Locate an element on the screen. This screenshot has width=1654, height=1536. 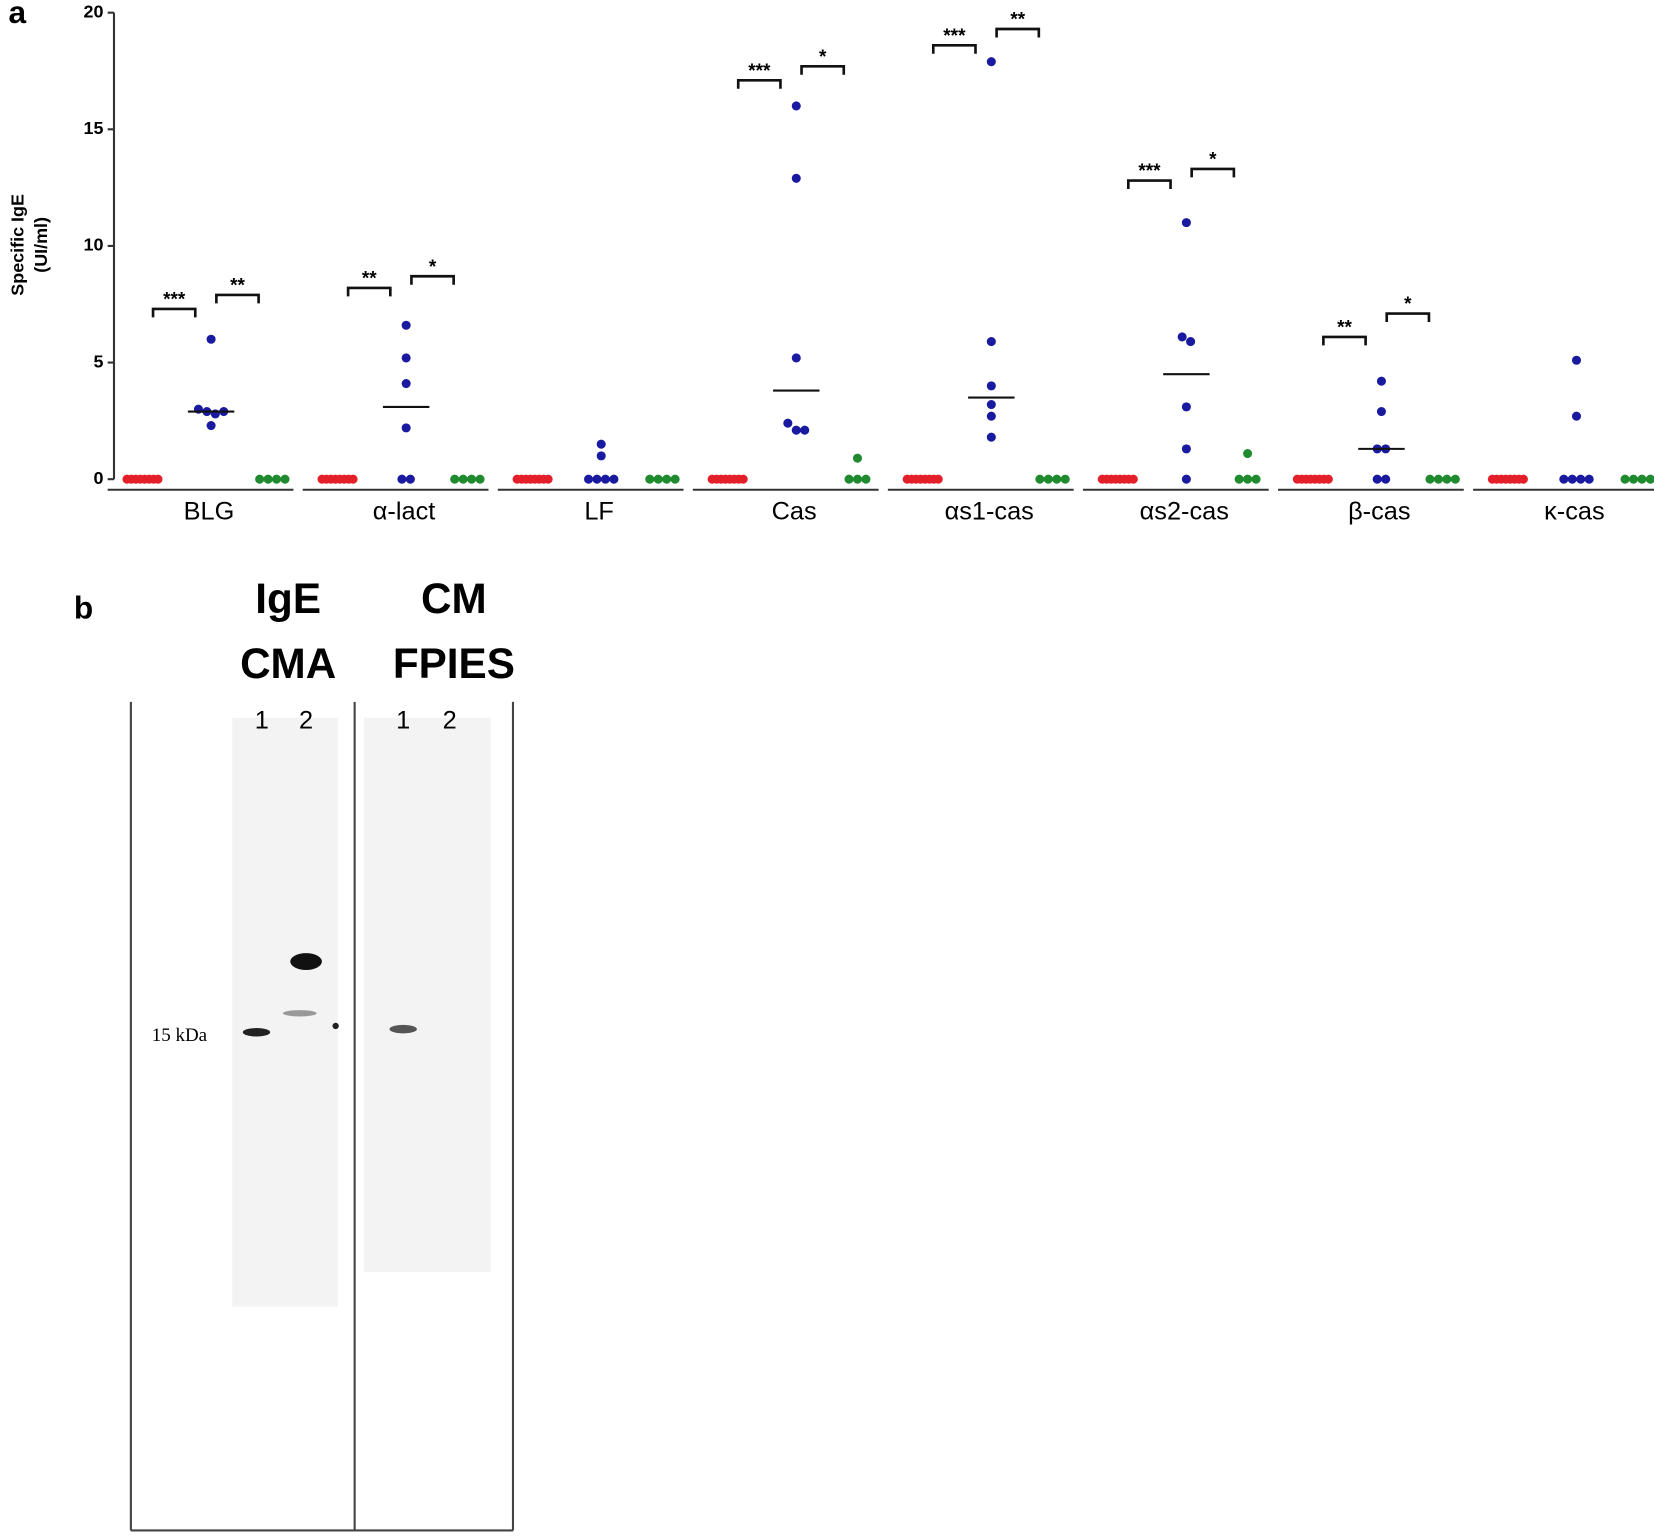
panel-label: a is located at coordinates (17, 15).